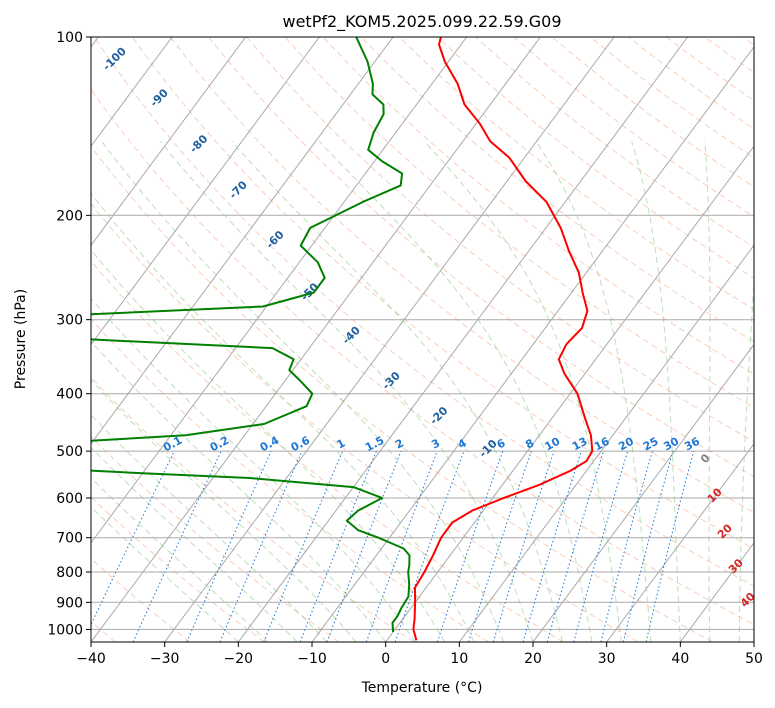  I want to click on y-tick-label: 100, so click(69, 38).